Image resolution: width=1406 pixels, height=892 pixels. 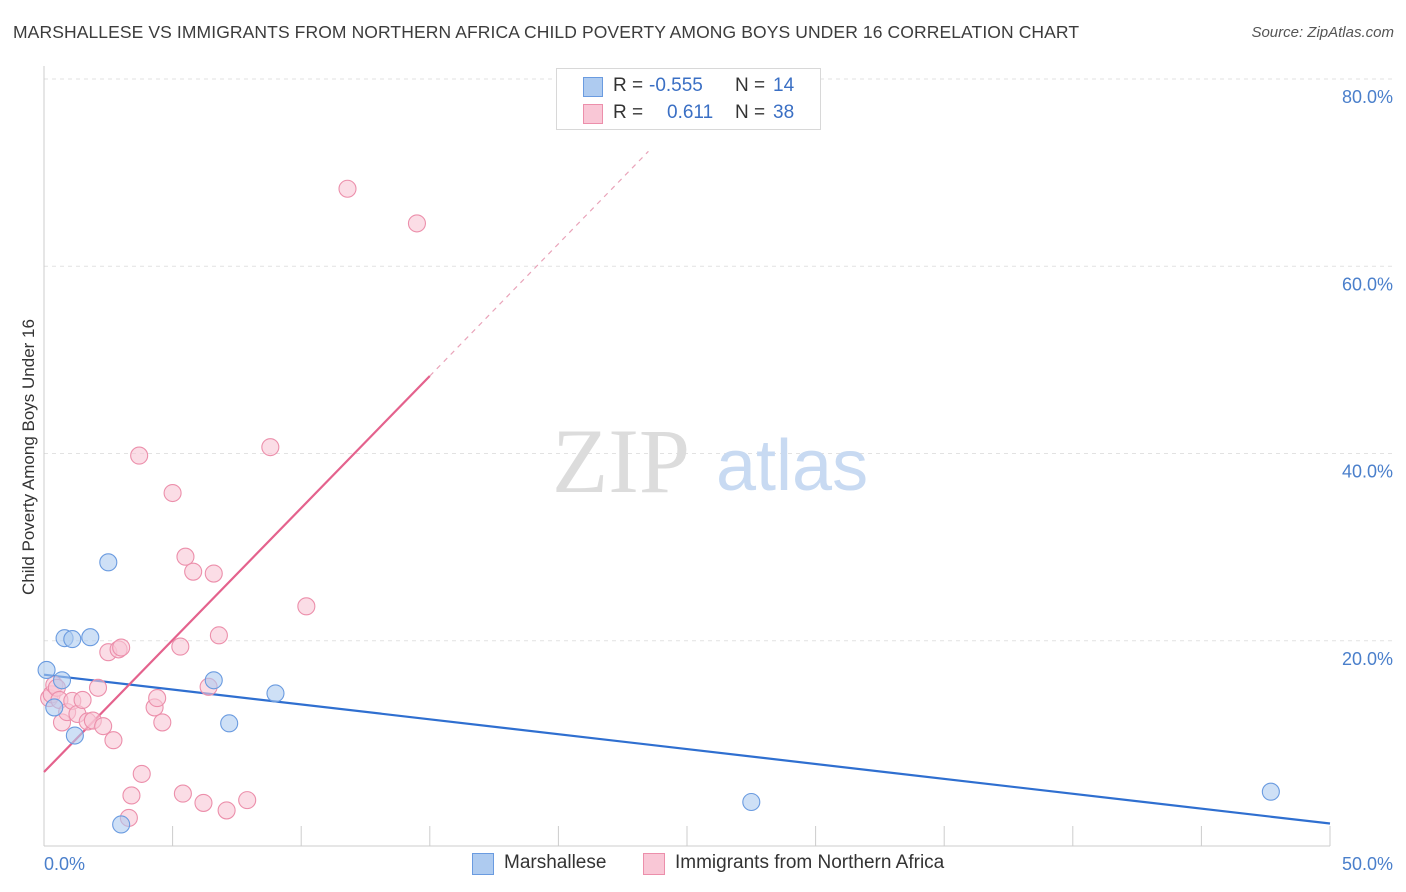 I want to click on correlation-legend: R = -0.555 N = 14 R = 0.611 N = 38, so click(x=688, y=99).